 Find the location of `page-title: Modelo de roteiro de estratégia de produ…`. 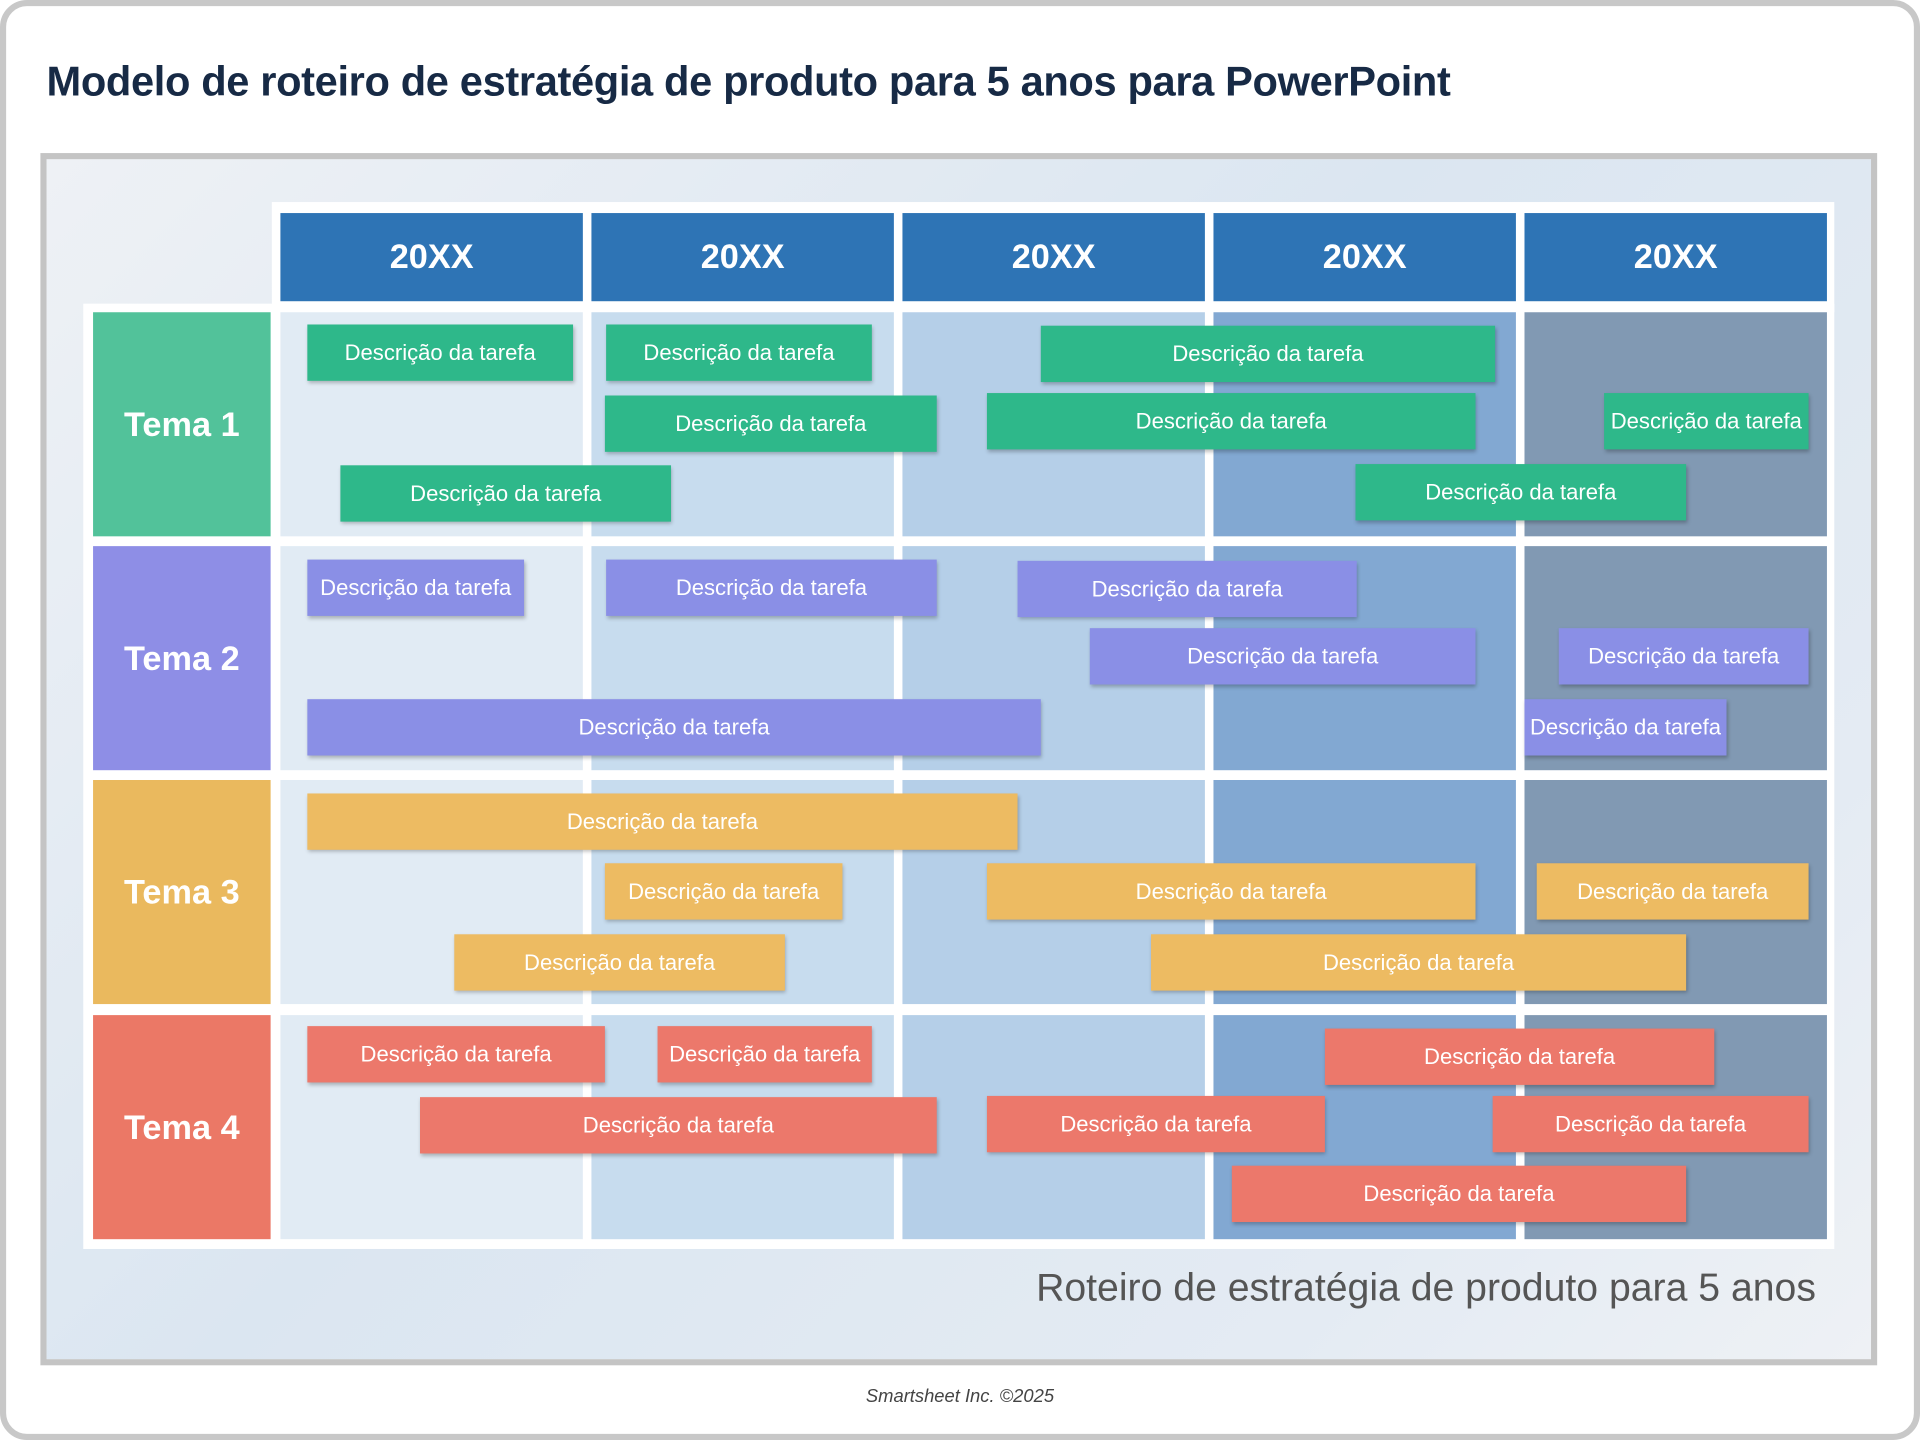

page-title: Modelo de roteiro de estratégia de produ… is located at coordinates (748, 82).